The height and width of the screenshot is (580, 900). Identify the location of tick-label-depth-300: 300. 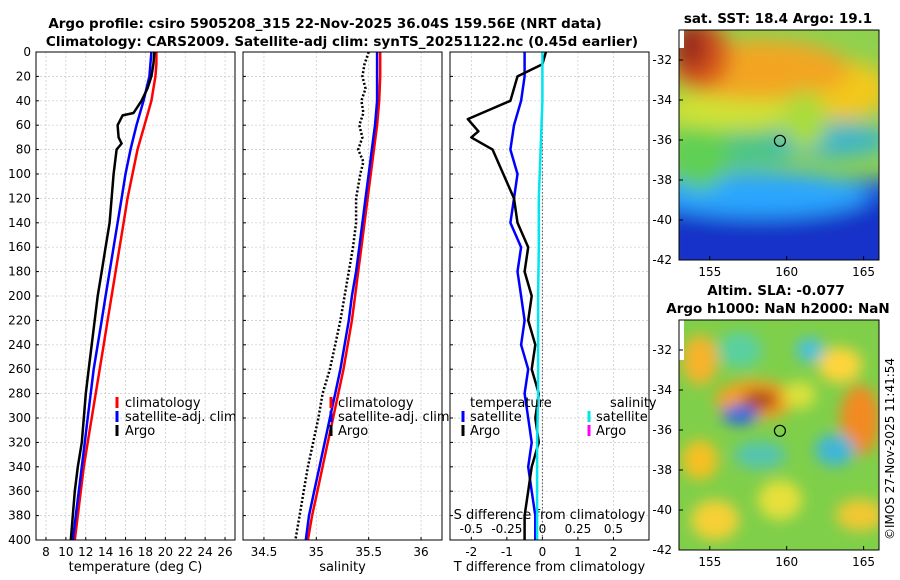
(19, 418).